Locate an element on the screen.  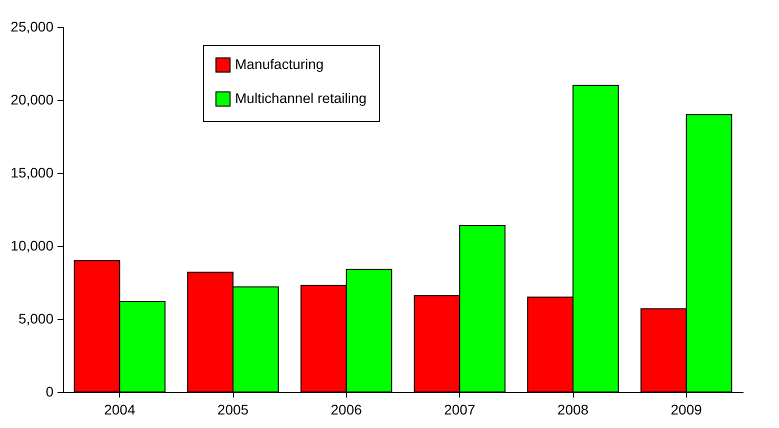
y-tick-label: 15,000 is located at coordinates (32, 172).